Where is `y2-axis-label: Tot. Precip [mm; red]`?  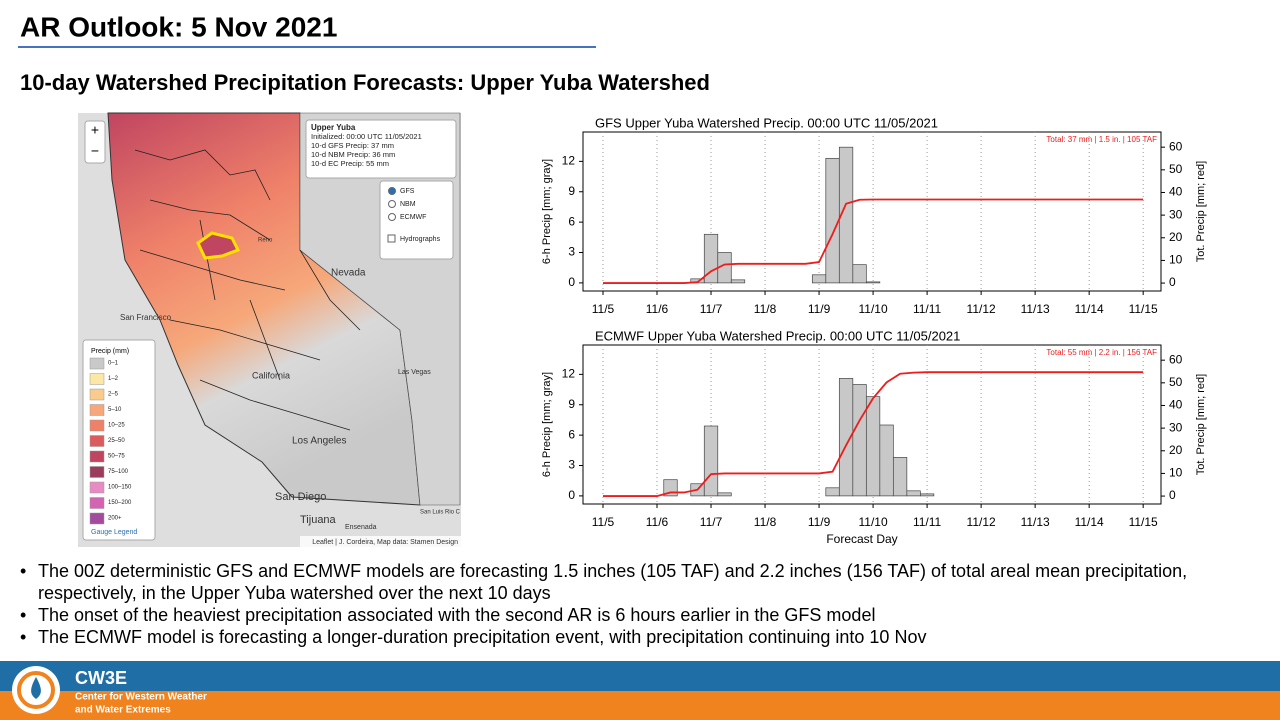 y2-axis-label: Tot. Precip [mm; red] is located at coordinates (1201, 211).